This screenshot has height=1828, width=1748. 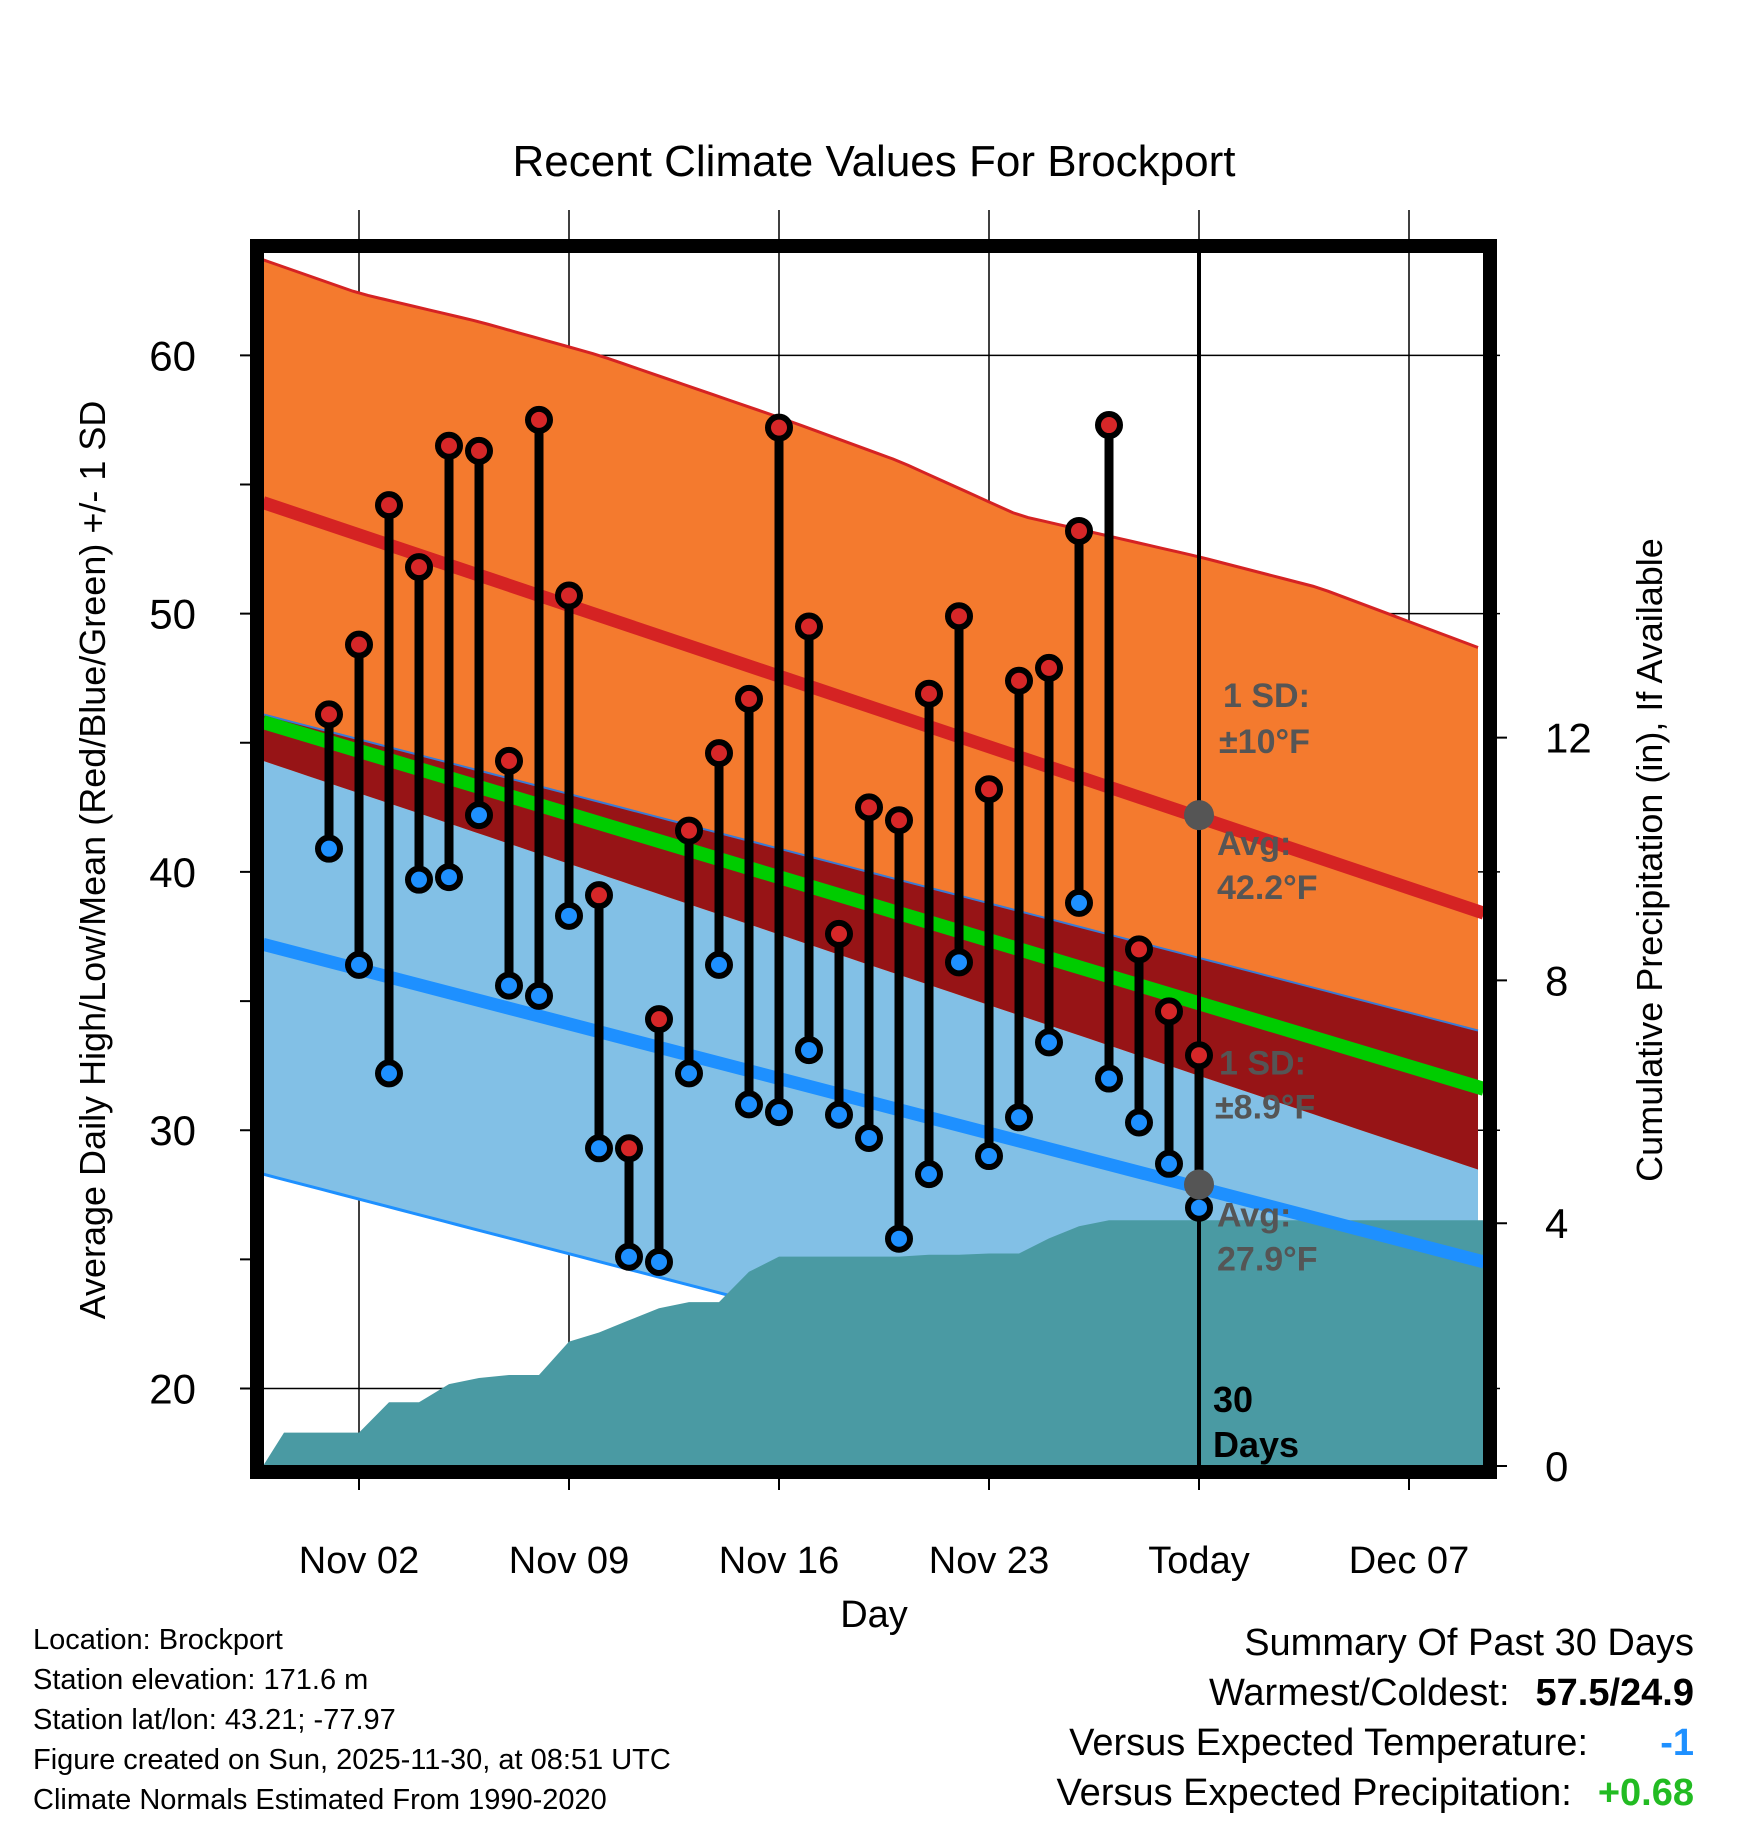 I want to click on x-tick-label: Today, so click(x=1198, y=1561).